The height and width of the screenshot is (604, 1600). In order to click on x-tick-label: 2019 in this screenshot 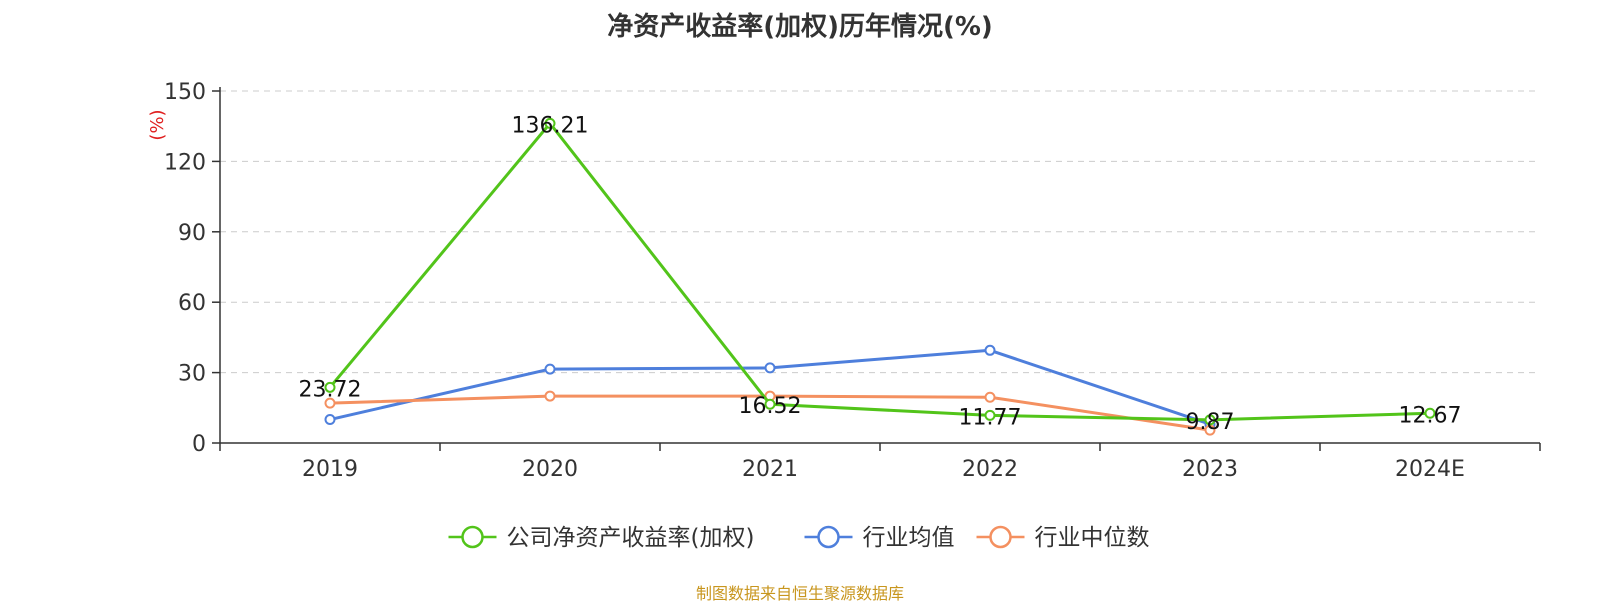, I will do `click(330, 469)`.